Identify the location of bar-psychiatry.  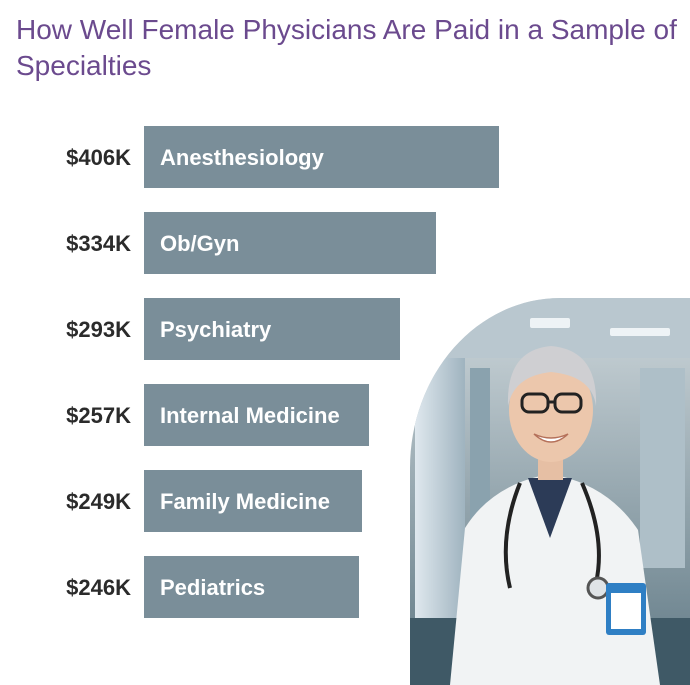
(272, 329).